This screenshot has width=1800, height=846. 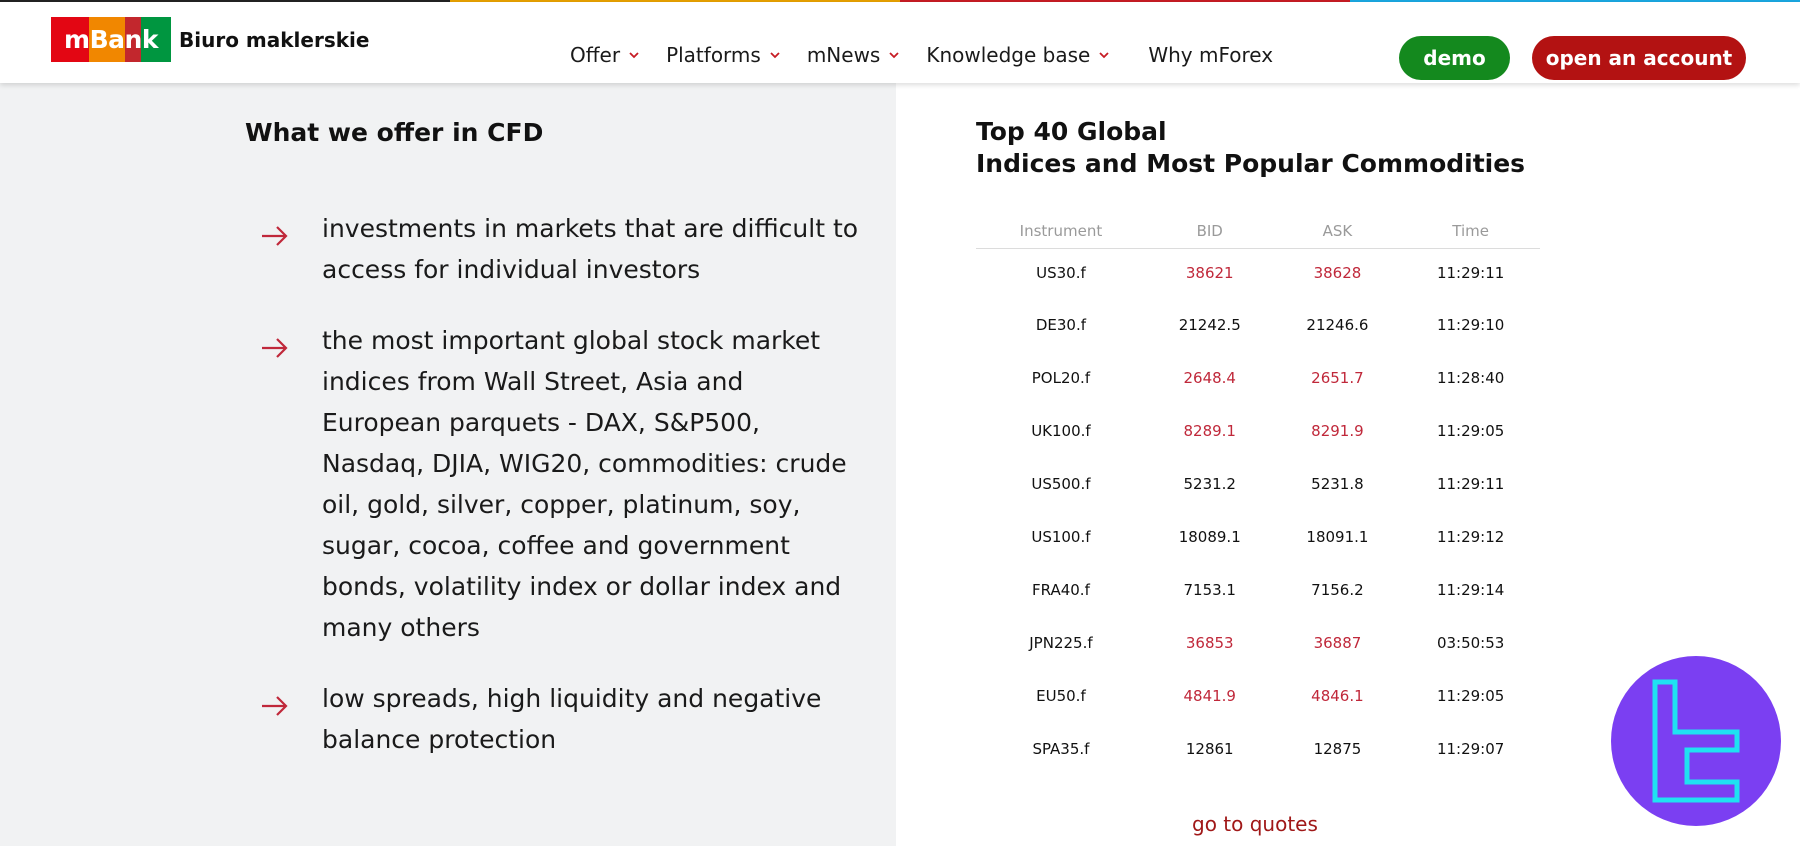 What do you see at coordinates (1061, 483) in the screenshot?
I see `cell-instrument: US500.f` at bounding box center [1061, 483].